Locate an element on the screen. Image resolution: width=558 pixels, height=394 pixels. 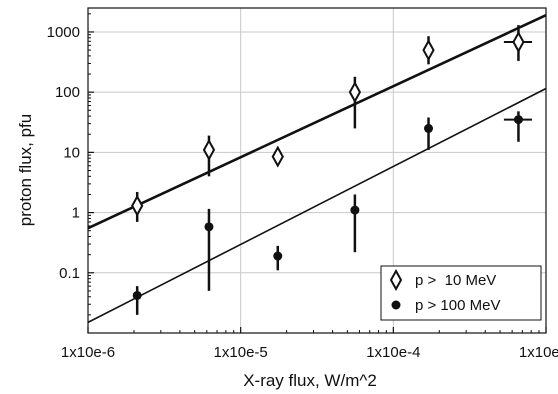
x-tick-label: 1x10e-6 is located at coordinates (88, 352).